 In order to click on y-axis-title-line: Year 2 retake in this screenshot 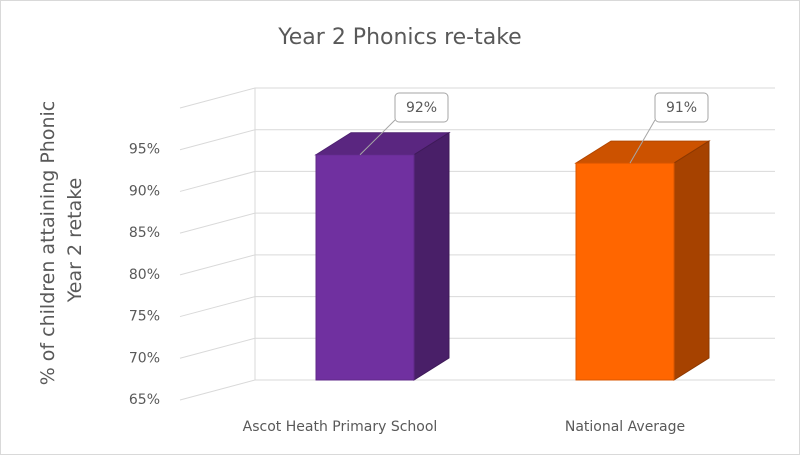, I will do `click(75, 241)`.